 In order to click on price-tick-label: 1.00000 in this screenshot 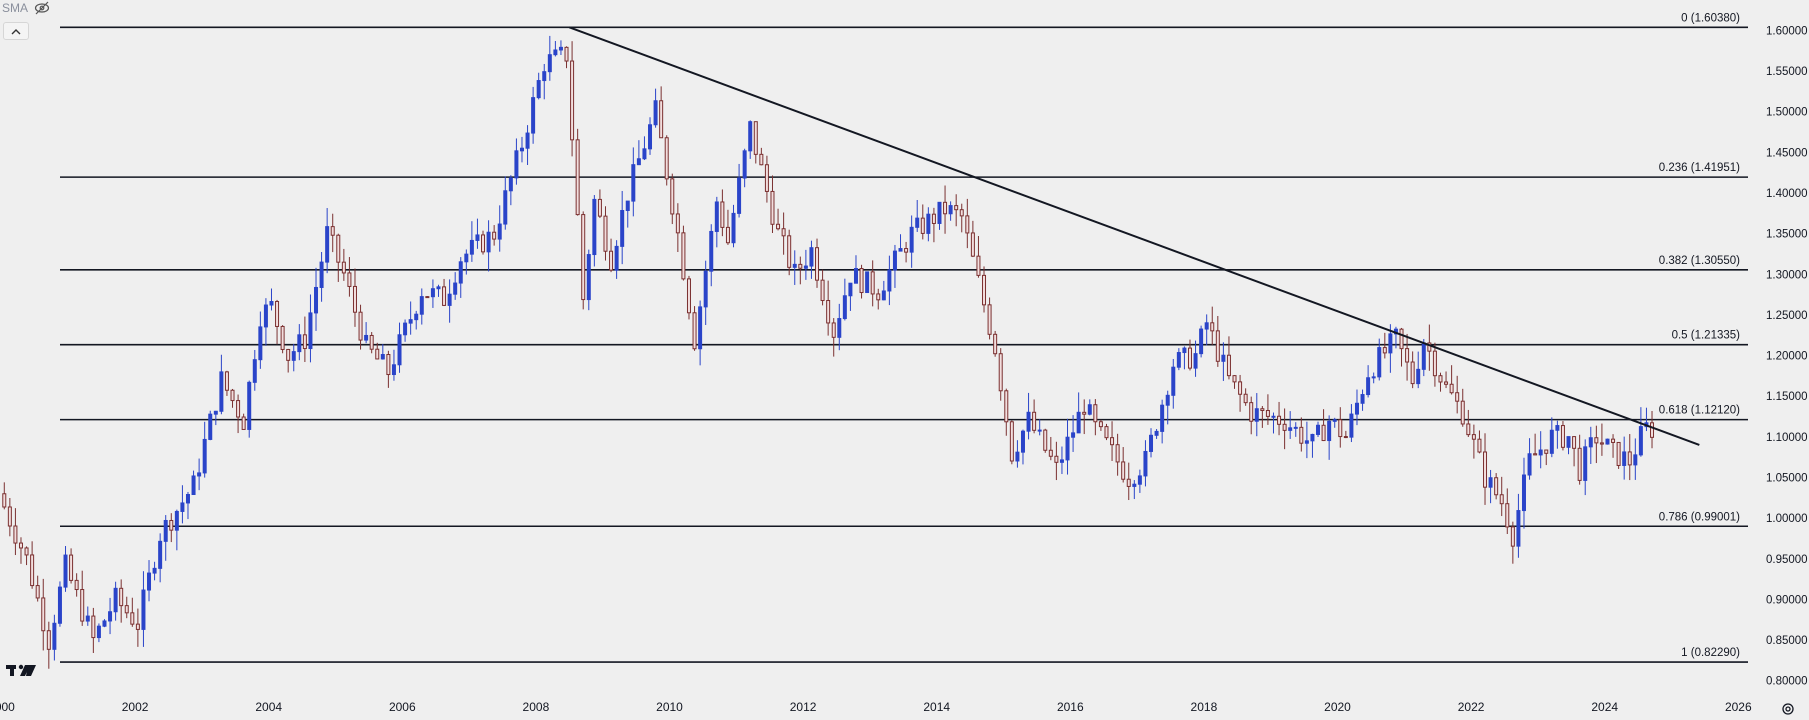, I will do `click(1787, 519)`.